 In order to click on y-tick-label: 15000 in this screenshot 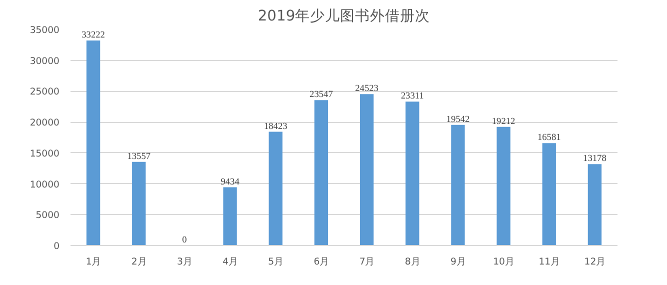, I will do `click(45, 154)`.